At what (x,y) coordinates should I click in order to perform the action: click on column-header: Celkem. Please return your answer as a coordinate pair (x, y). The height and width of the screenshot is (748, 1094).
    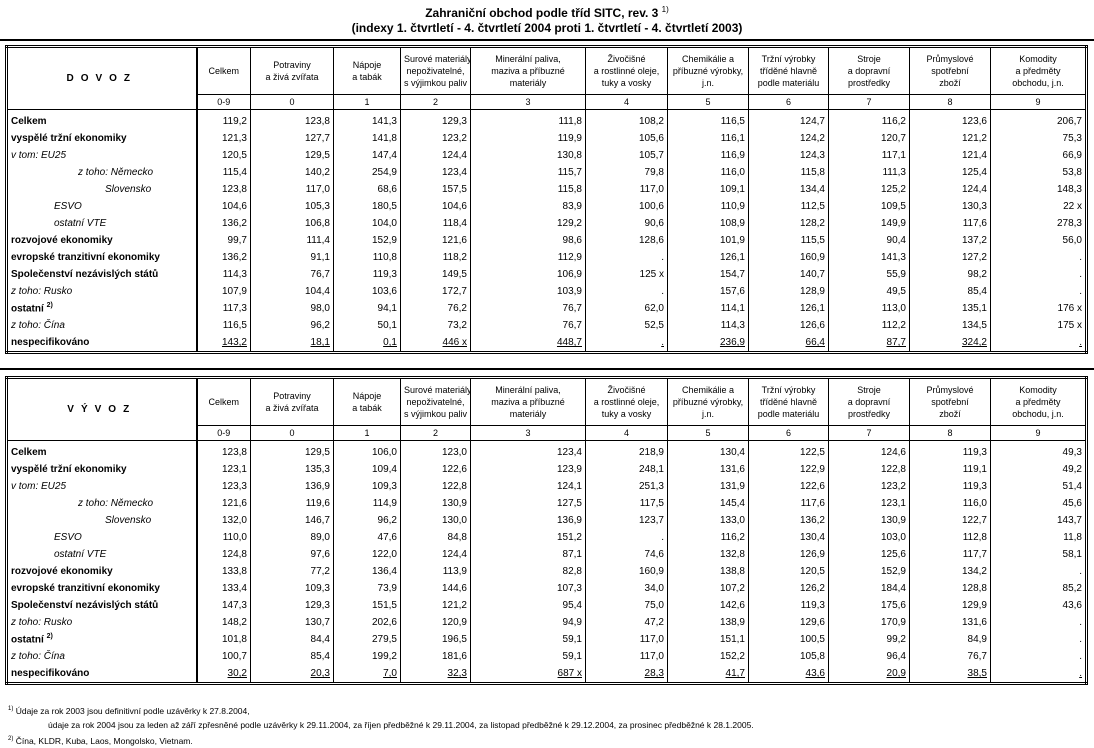
    Looking at the image, I should click on (223, 70).